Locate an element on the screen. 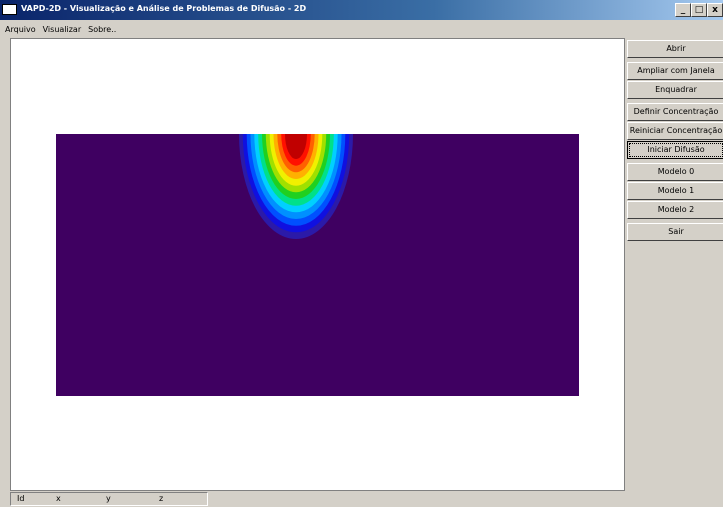  enquadrar-button: Enquadrar is located at coordinates (675, 90).